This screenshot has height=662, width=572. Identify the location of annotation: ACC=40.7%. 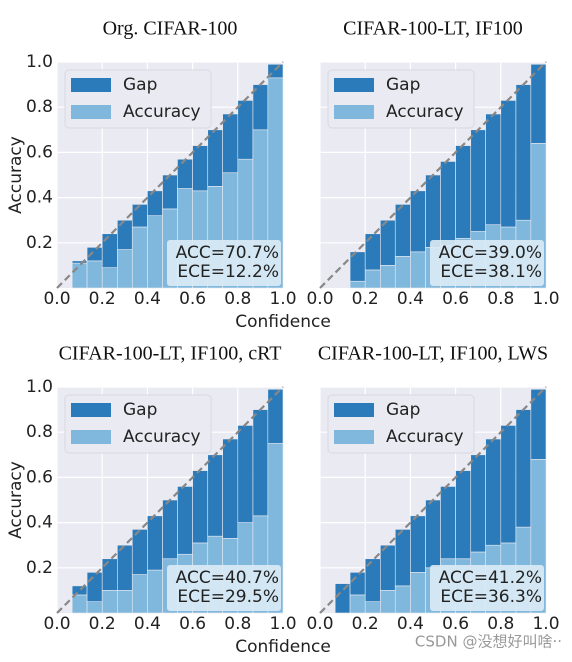
(227, 578).